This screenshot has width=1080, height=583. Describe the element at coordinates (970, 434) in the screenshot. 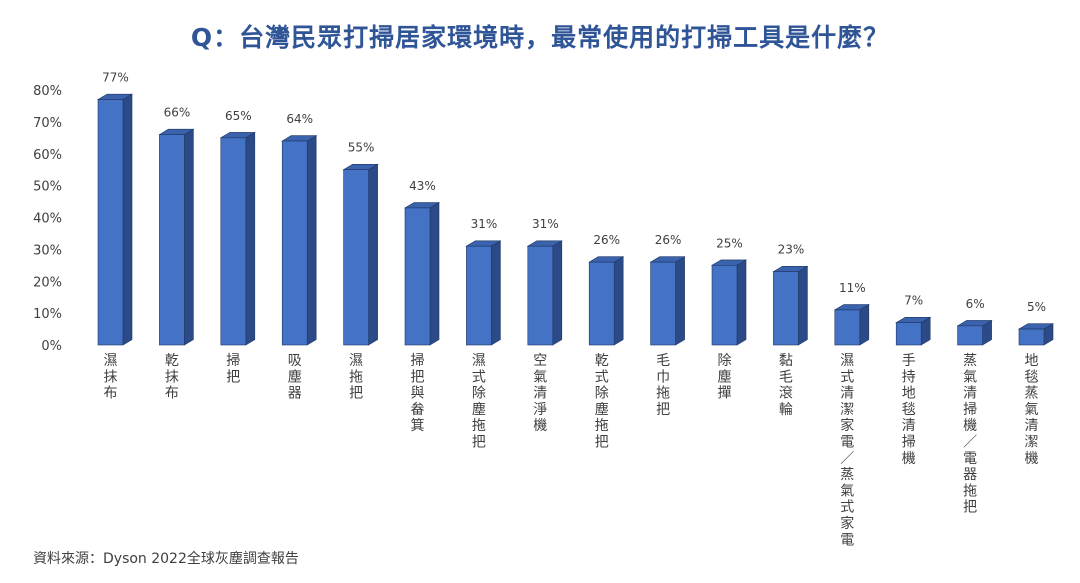

I see `category-label: 蒸氣清掃機／電器拖把` at that location.